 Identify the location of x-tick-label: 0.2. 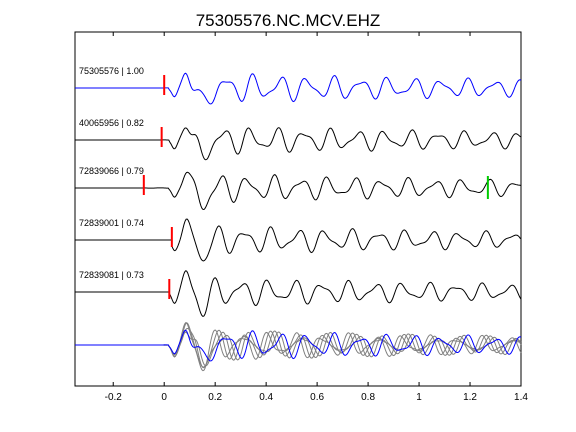
(215, 397).